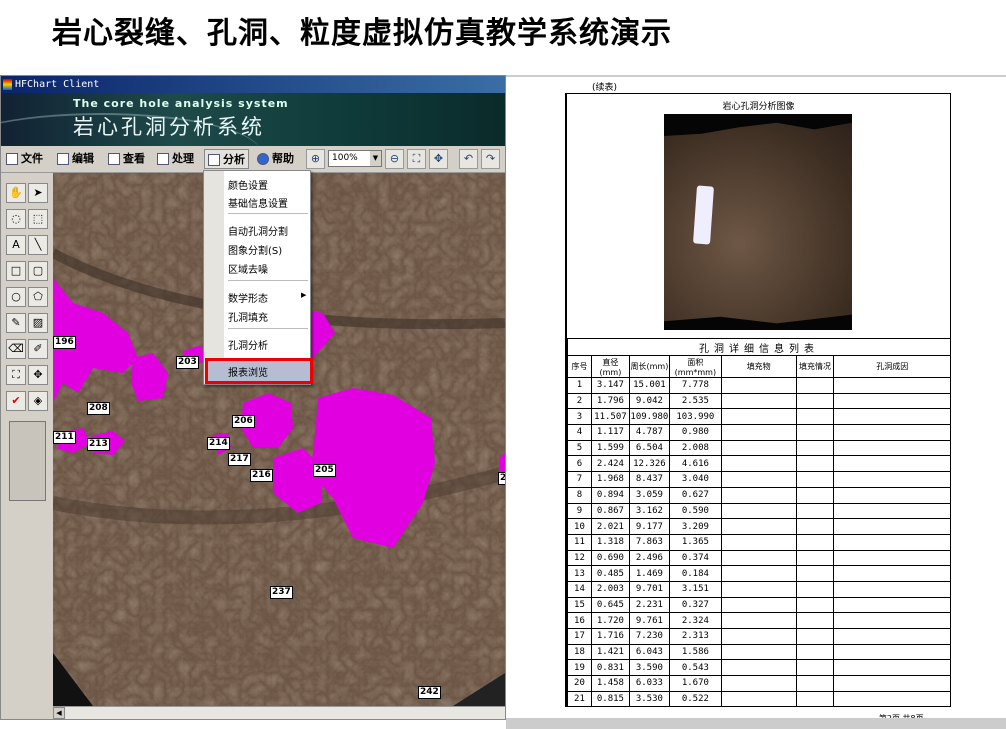 This screenshot has width=1006, height=729. Describe the element at coordinates (695, 366) in the screenshot. I see `column-header: 面积(mm*mm)` at that location.